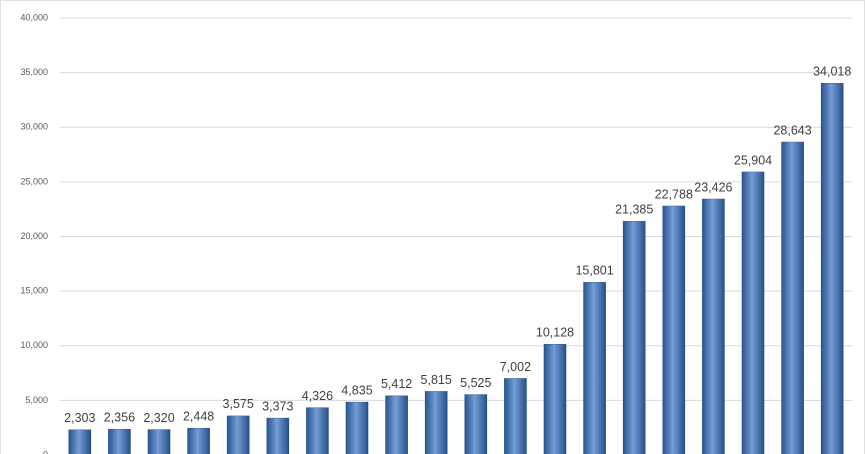 The image size is (865, 454). I want to click on y-tick-label: 10,000, so click(34, 345).